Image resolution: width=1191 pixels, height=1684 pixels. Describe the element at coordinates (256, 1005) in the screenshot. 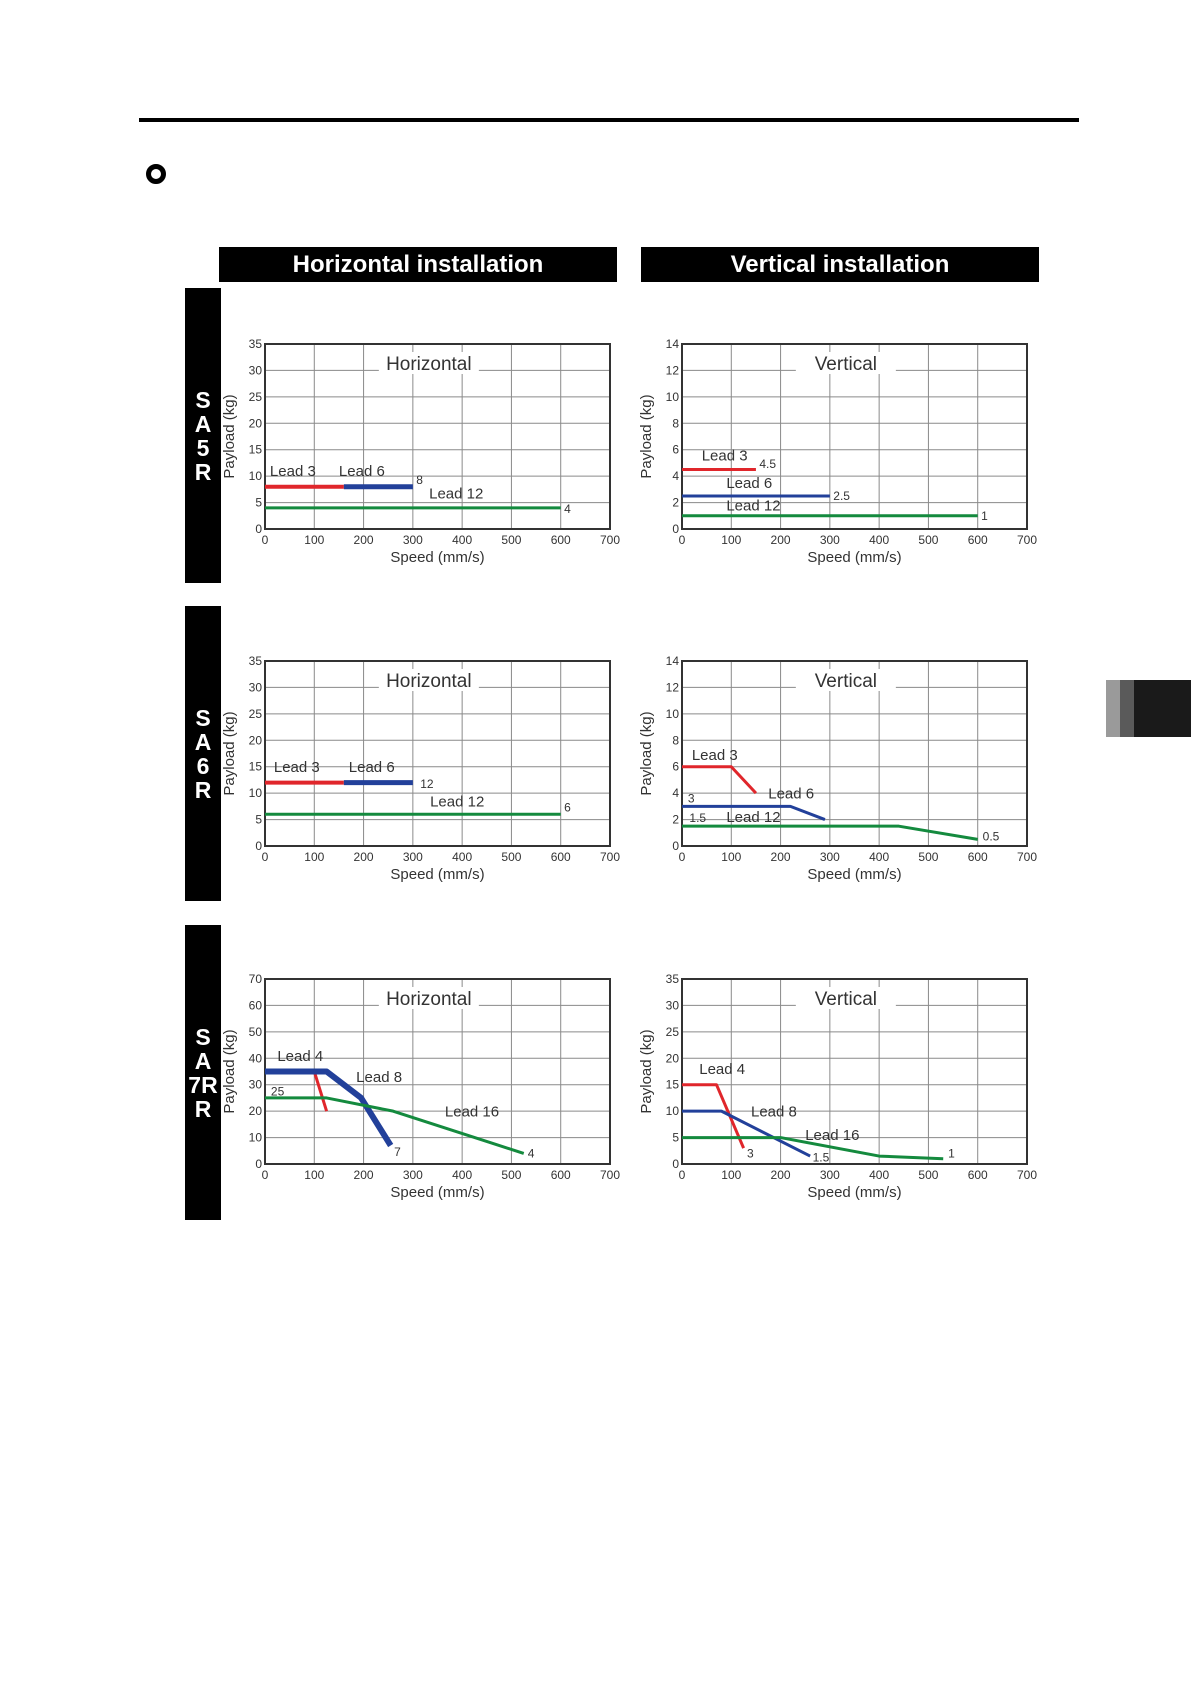

I see `y-tick-label: 60` at that location.